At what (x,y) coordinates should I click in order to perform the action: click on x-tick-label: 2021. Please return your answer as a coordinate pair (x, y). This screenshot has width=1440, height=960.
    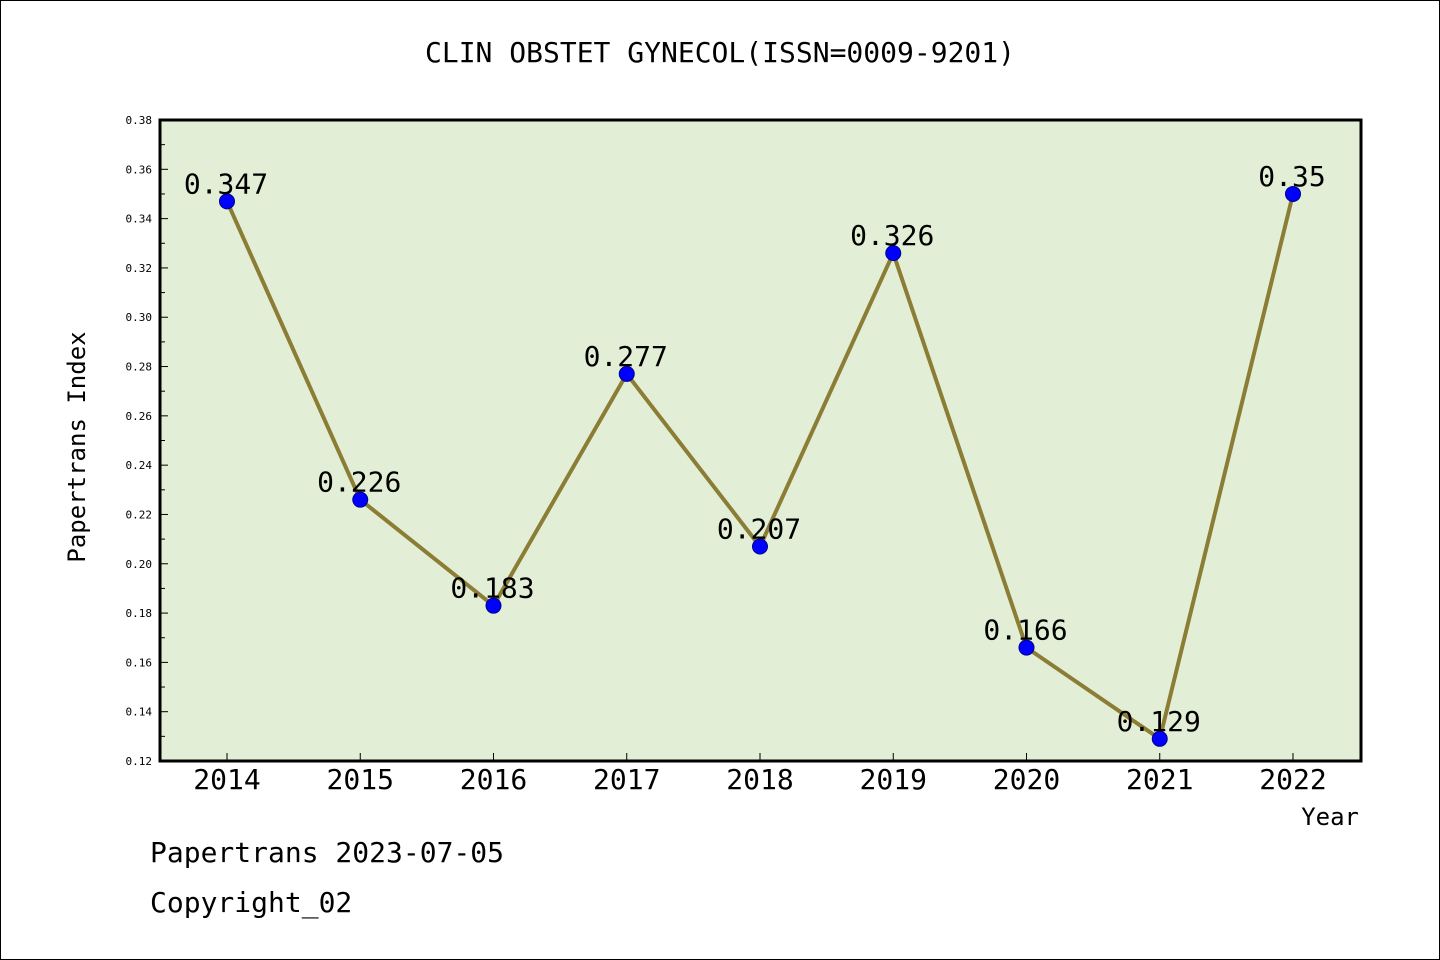
    Looking at the image, I should click on (1159, 779).